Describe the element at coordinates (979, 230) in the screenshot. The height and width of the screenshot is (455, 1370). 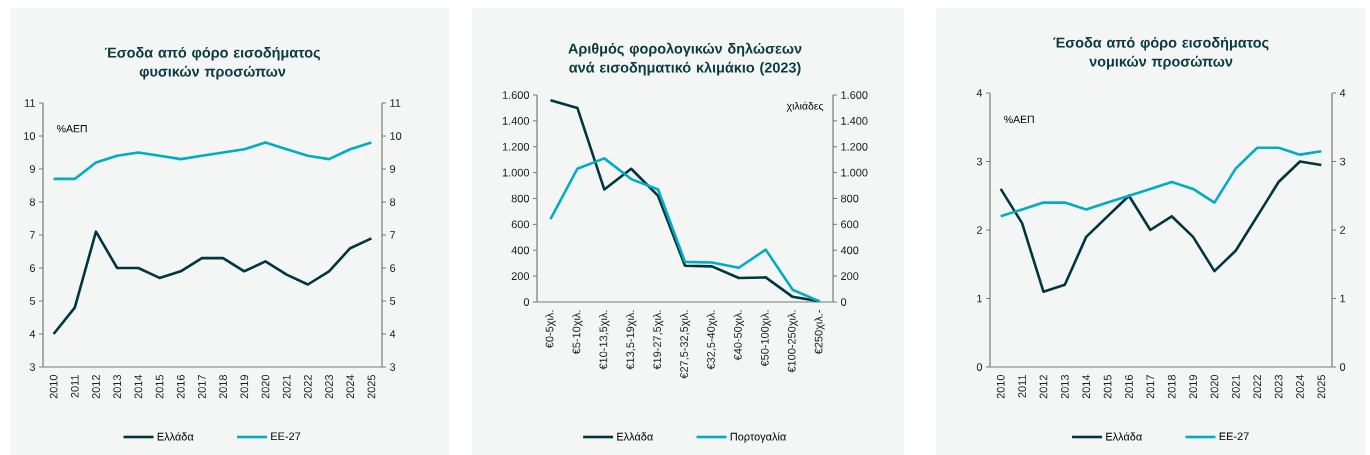
I see `y-tick-label: 2` at that location.